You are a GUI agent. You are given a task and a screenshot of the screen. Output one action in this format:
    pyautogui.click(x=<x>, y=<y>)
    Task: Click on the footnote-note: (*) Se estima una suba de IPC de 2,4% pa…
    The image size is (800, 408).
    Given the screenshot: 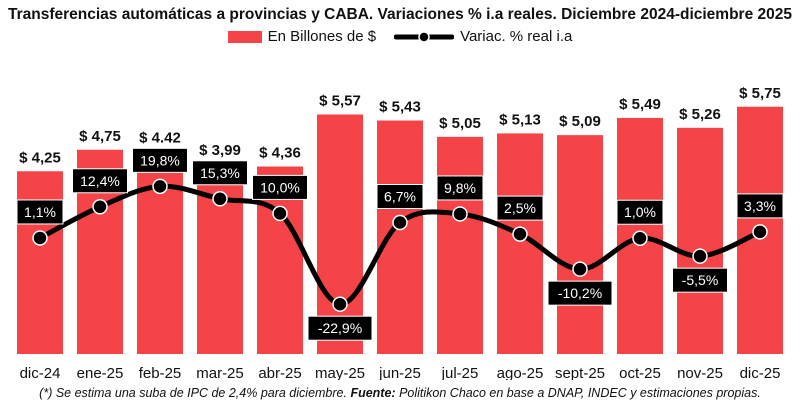 What is the action you would take?
    pyautogui.click(x=195, y=393)
    